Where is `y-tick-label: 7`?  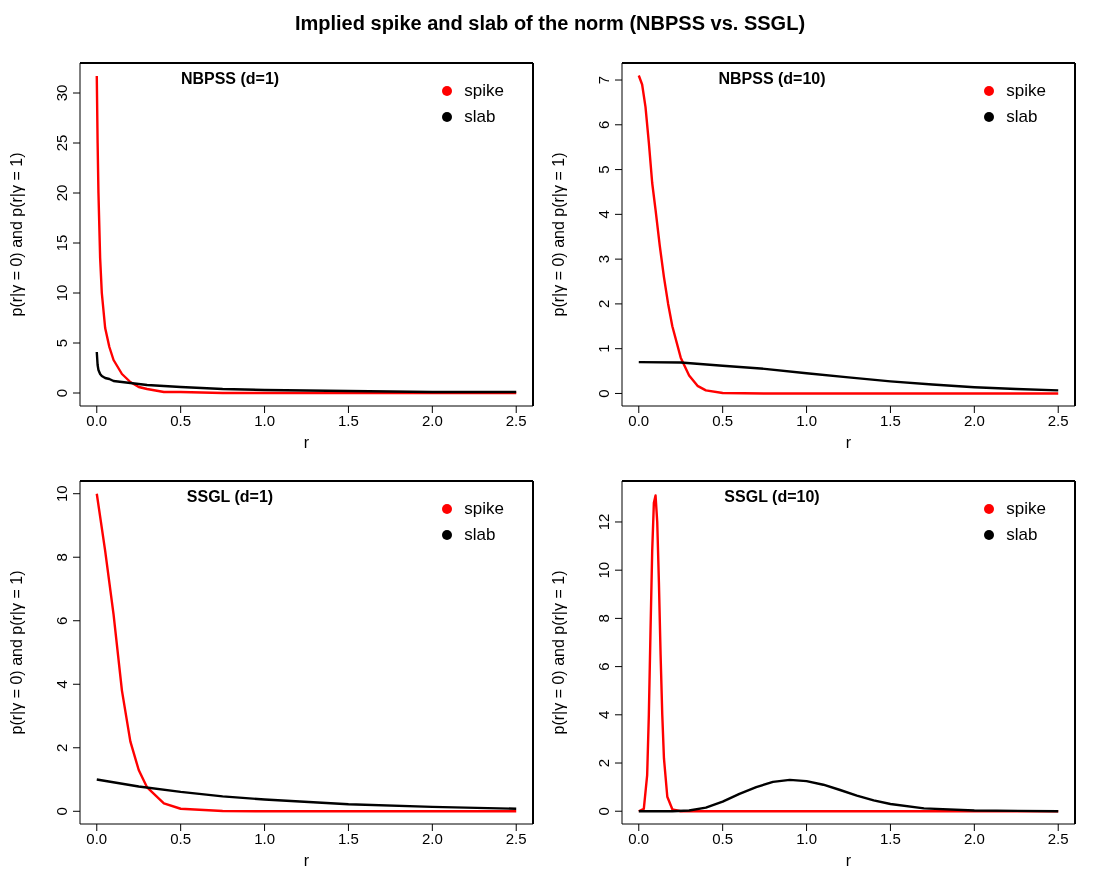 y-tick-label: 7 is located at coordinates (603, 80).